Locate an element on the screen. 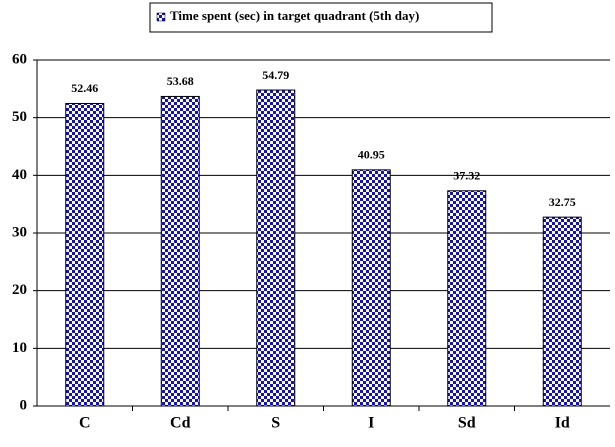 The image size is (615, 447). value-label: 37.32 is located at coordinates (466, 176).